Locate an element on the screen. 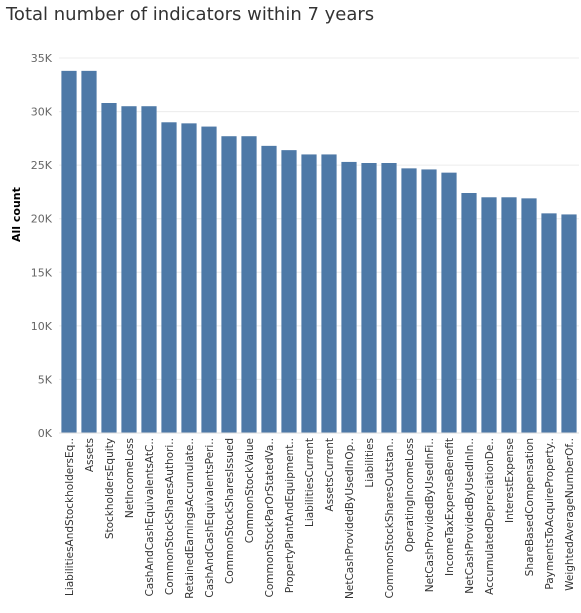  x-tick-label: CommonStockParOrStatedVa.. is located at coordinates (270, 517).